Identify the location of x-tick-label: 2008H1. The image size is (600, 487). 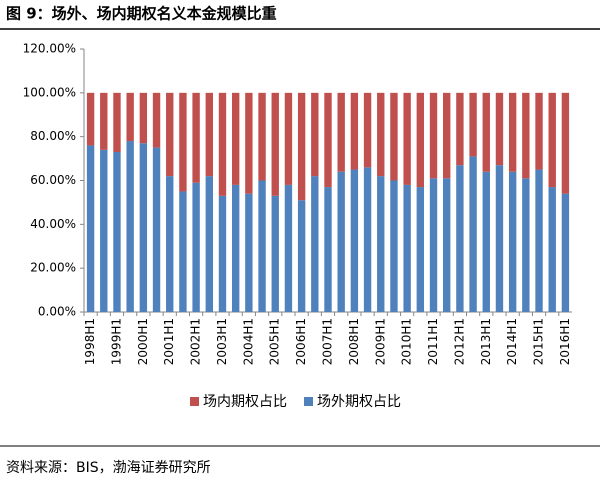
(354, 341).